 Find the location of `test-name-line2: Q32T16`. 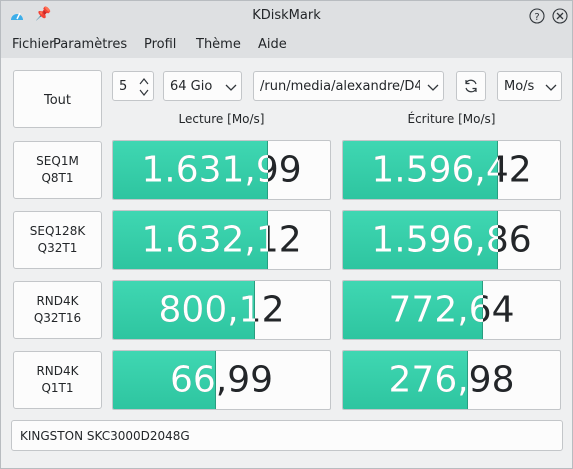

test-name-line2: Q32T16 is located at coordinates (57, 318).